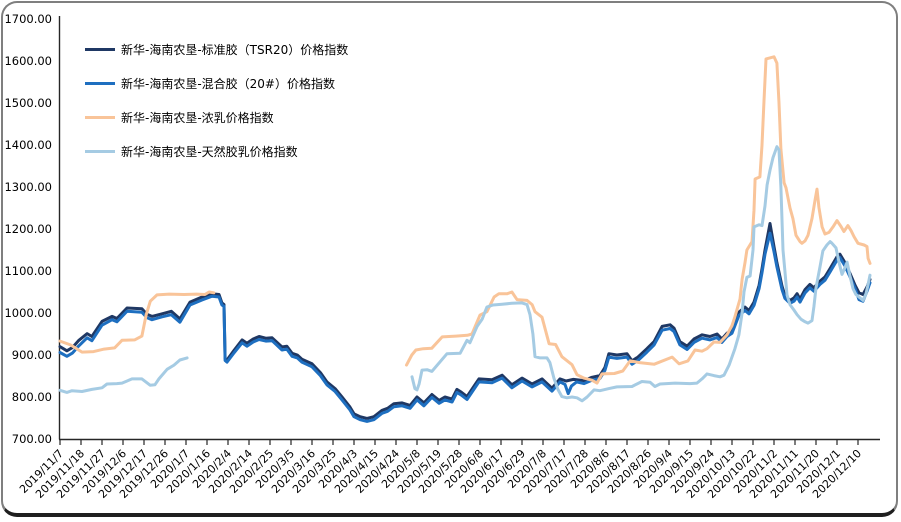 The width and height of the screenshot is (901, 522). I want to click on y-tick-label: 700.00, so click(32, 439).